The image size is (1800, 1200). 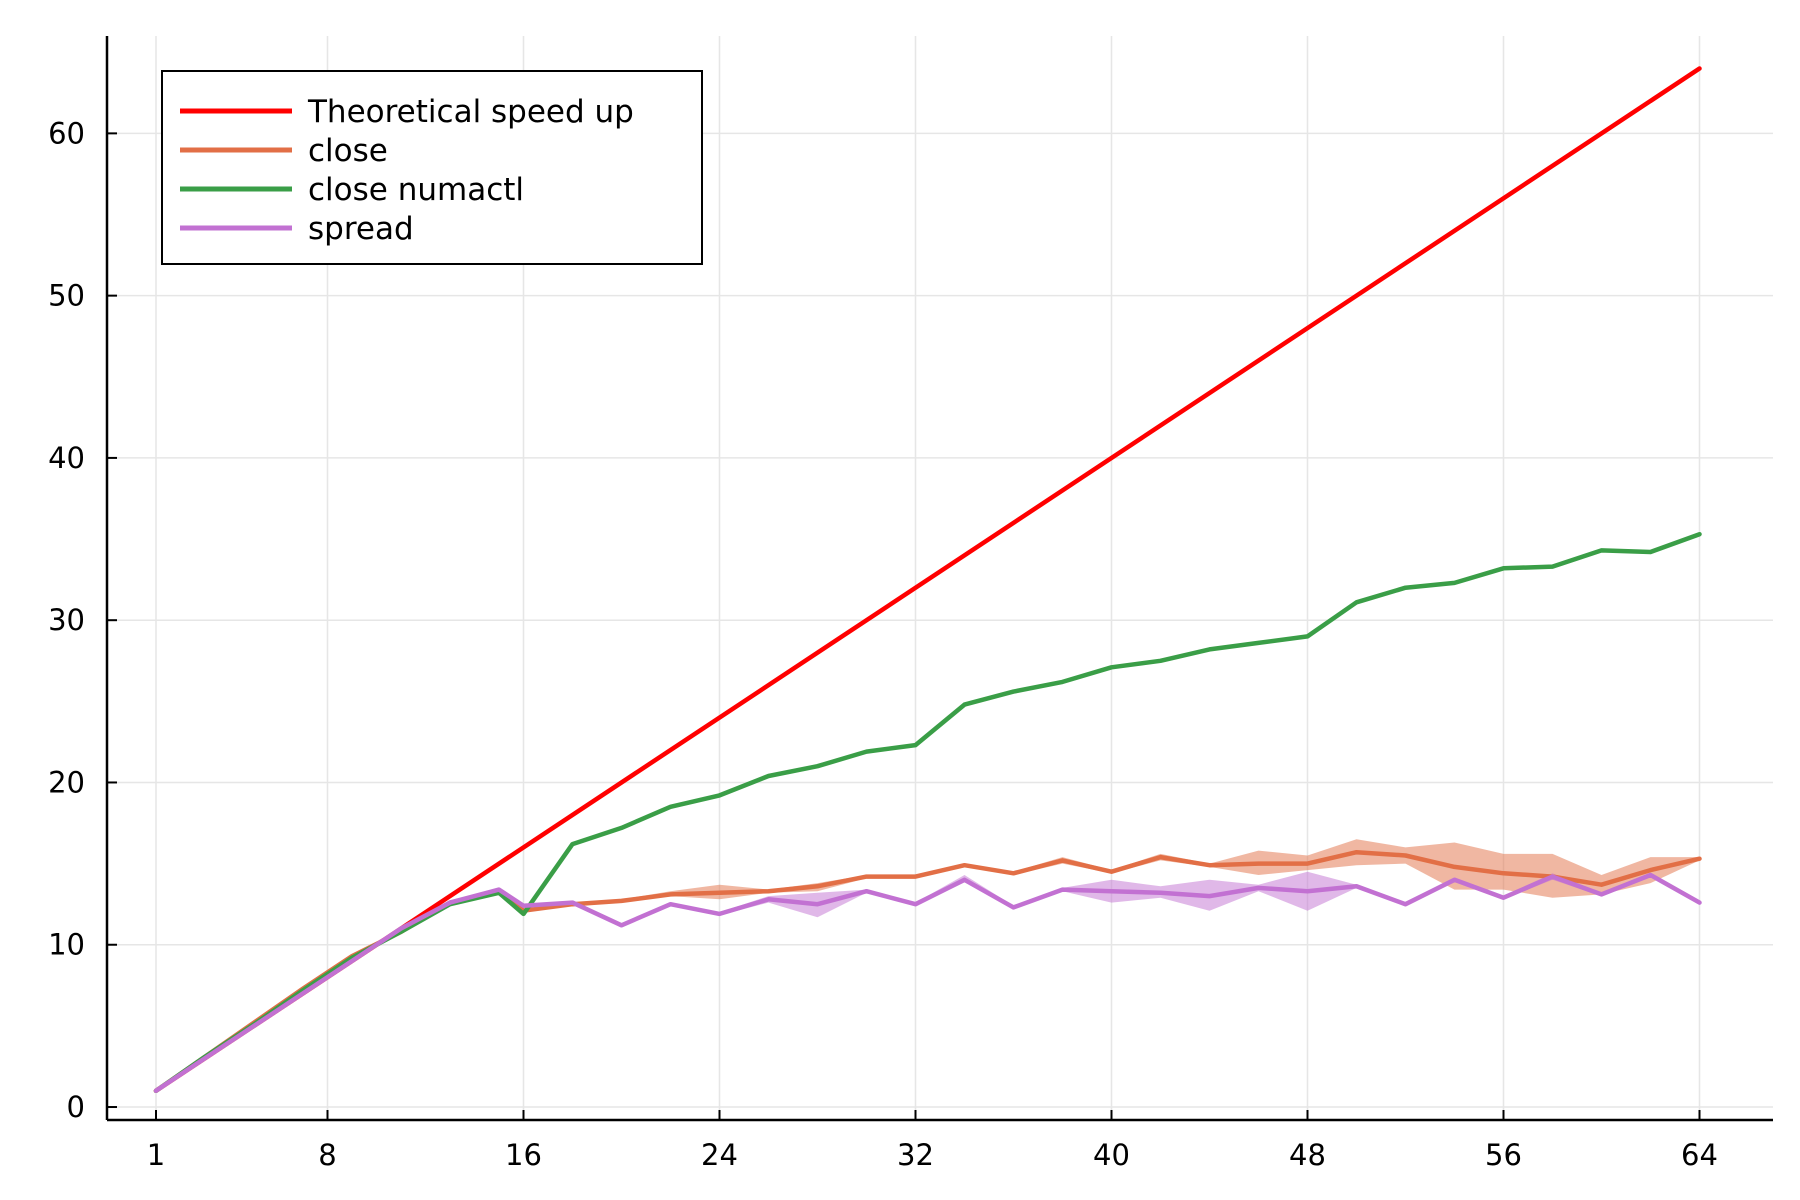 I want to click on legend-label-close-numactl: close numactl, so click(x=416, y=190).